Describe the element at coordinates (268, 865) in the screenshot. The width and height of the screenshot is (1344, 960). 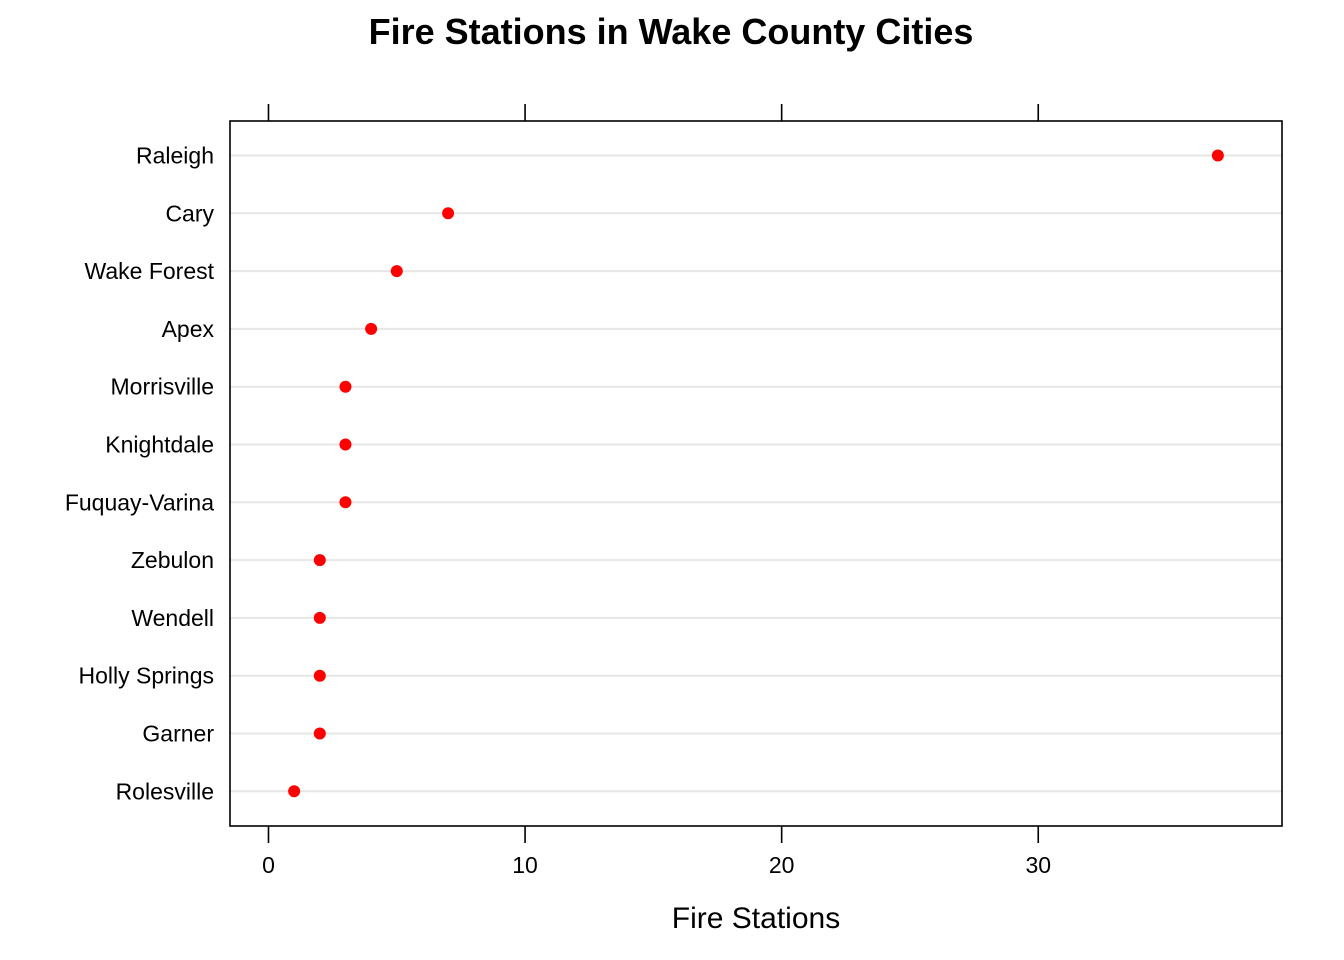
I see `x-tick-label: 0` at that location.